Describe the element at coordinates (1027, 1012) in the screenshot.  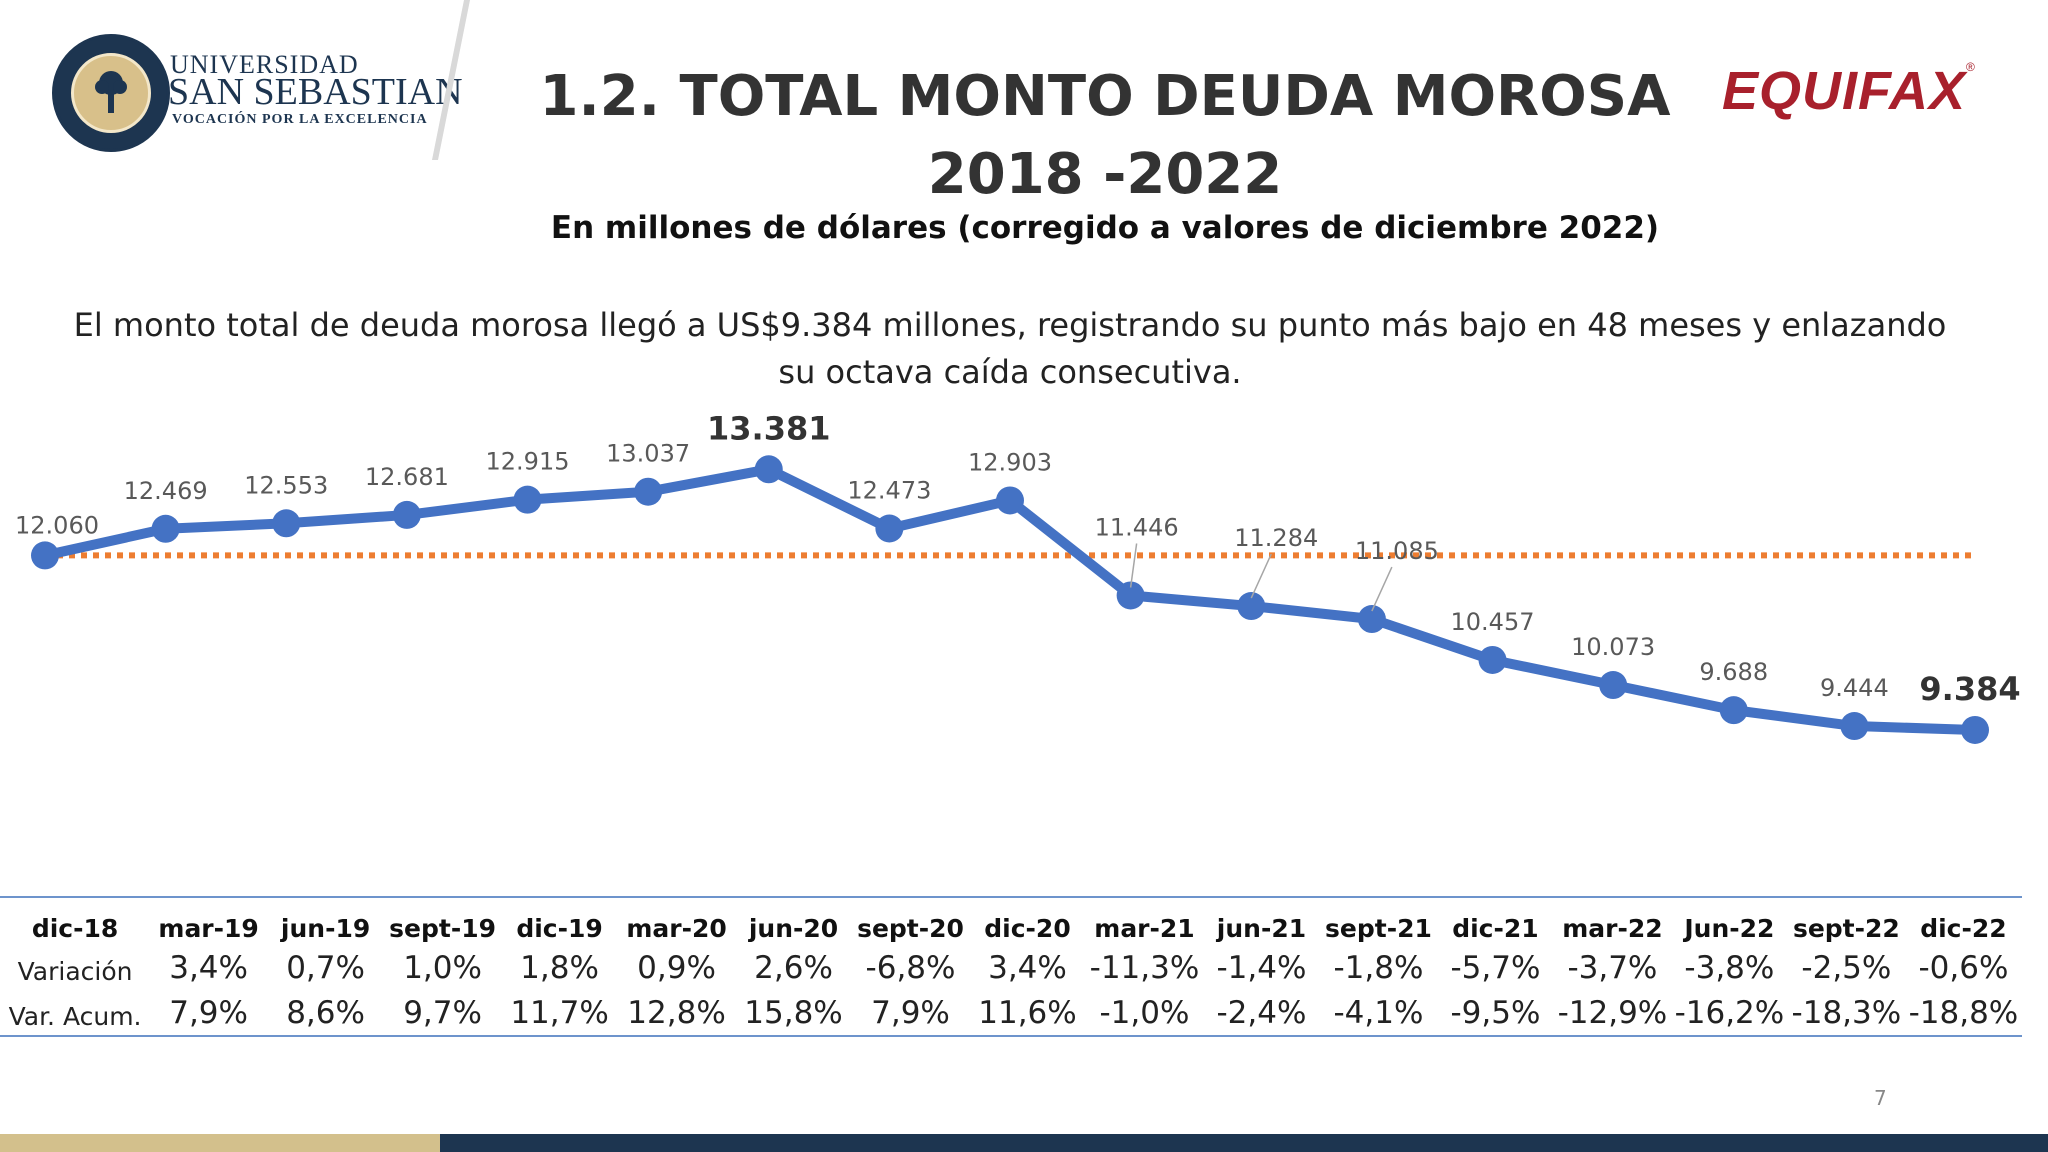
I see `table-cell: 11,6%` at that location.